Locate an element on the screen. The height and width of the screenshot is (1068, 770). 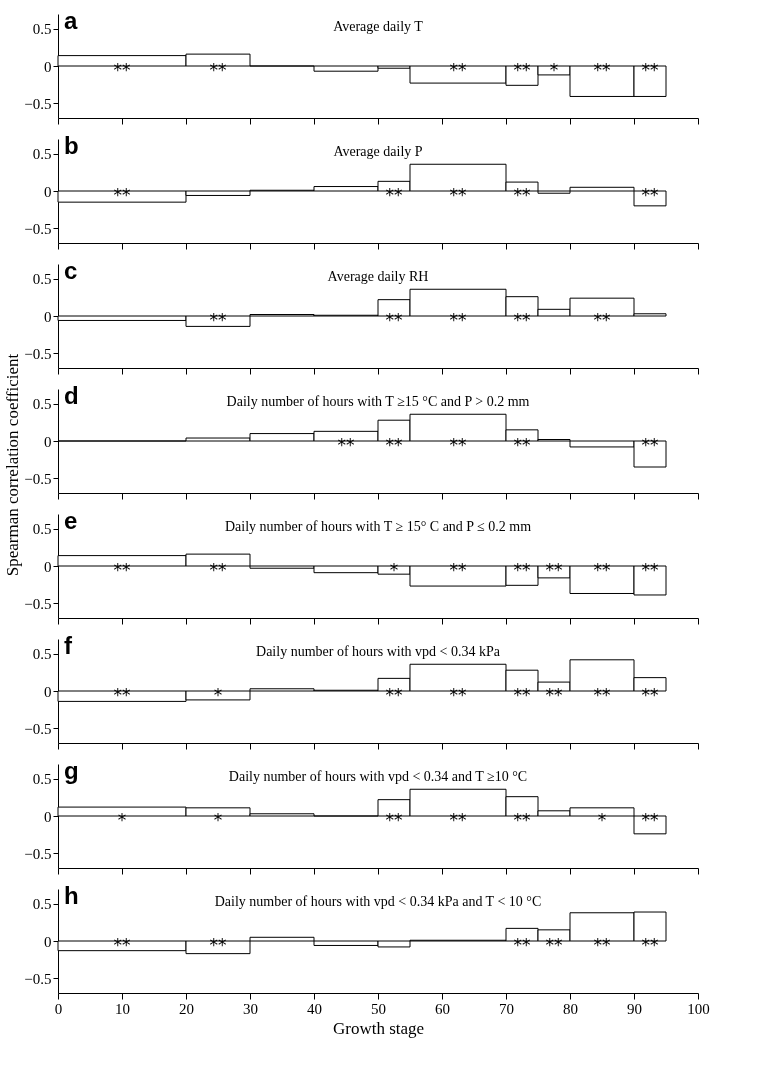
x-tick-label: 20 is located at coordinates (186, 1008).